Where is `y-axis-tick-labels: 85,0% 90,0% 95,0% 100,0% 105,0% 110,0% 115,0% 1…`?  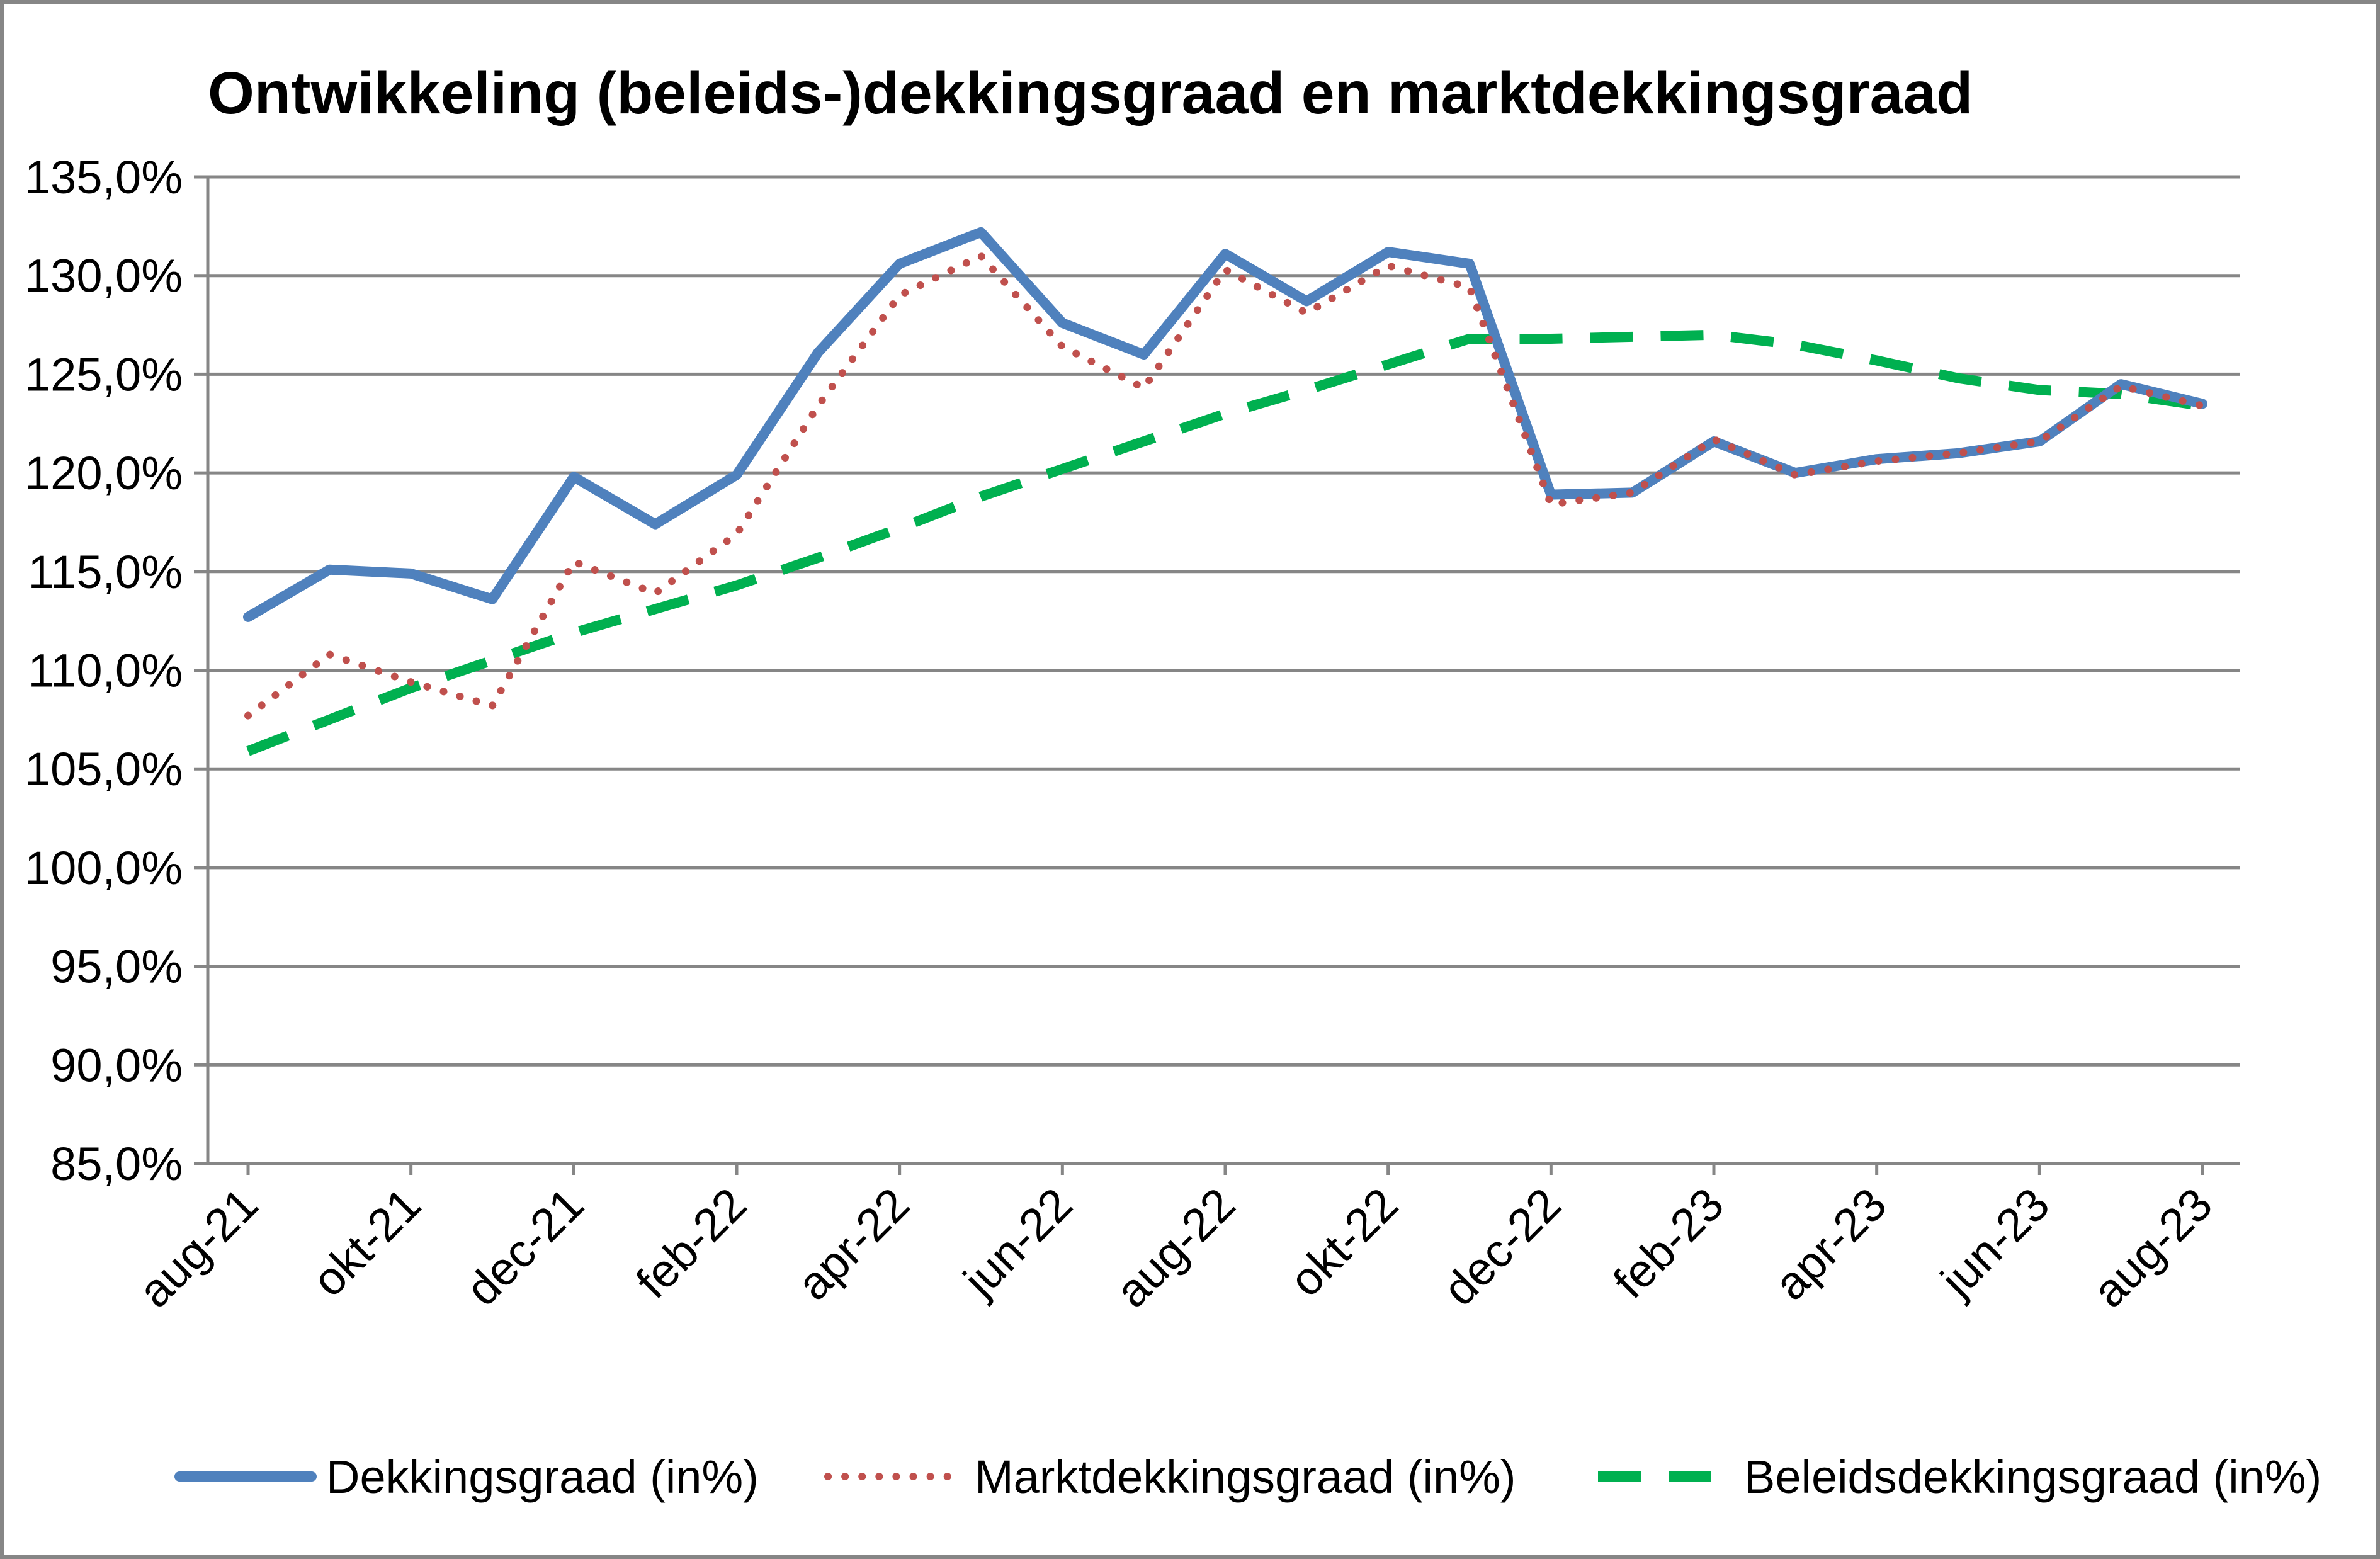
y-axis-tick-labels: 85,0% 90,0% 95,0% 100,0% 105,0% 110,0% 115,0% 1… is located at coordinates (104, 670).